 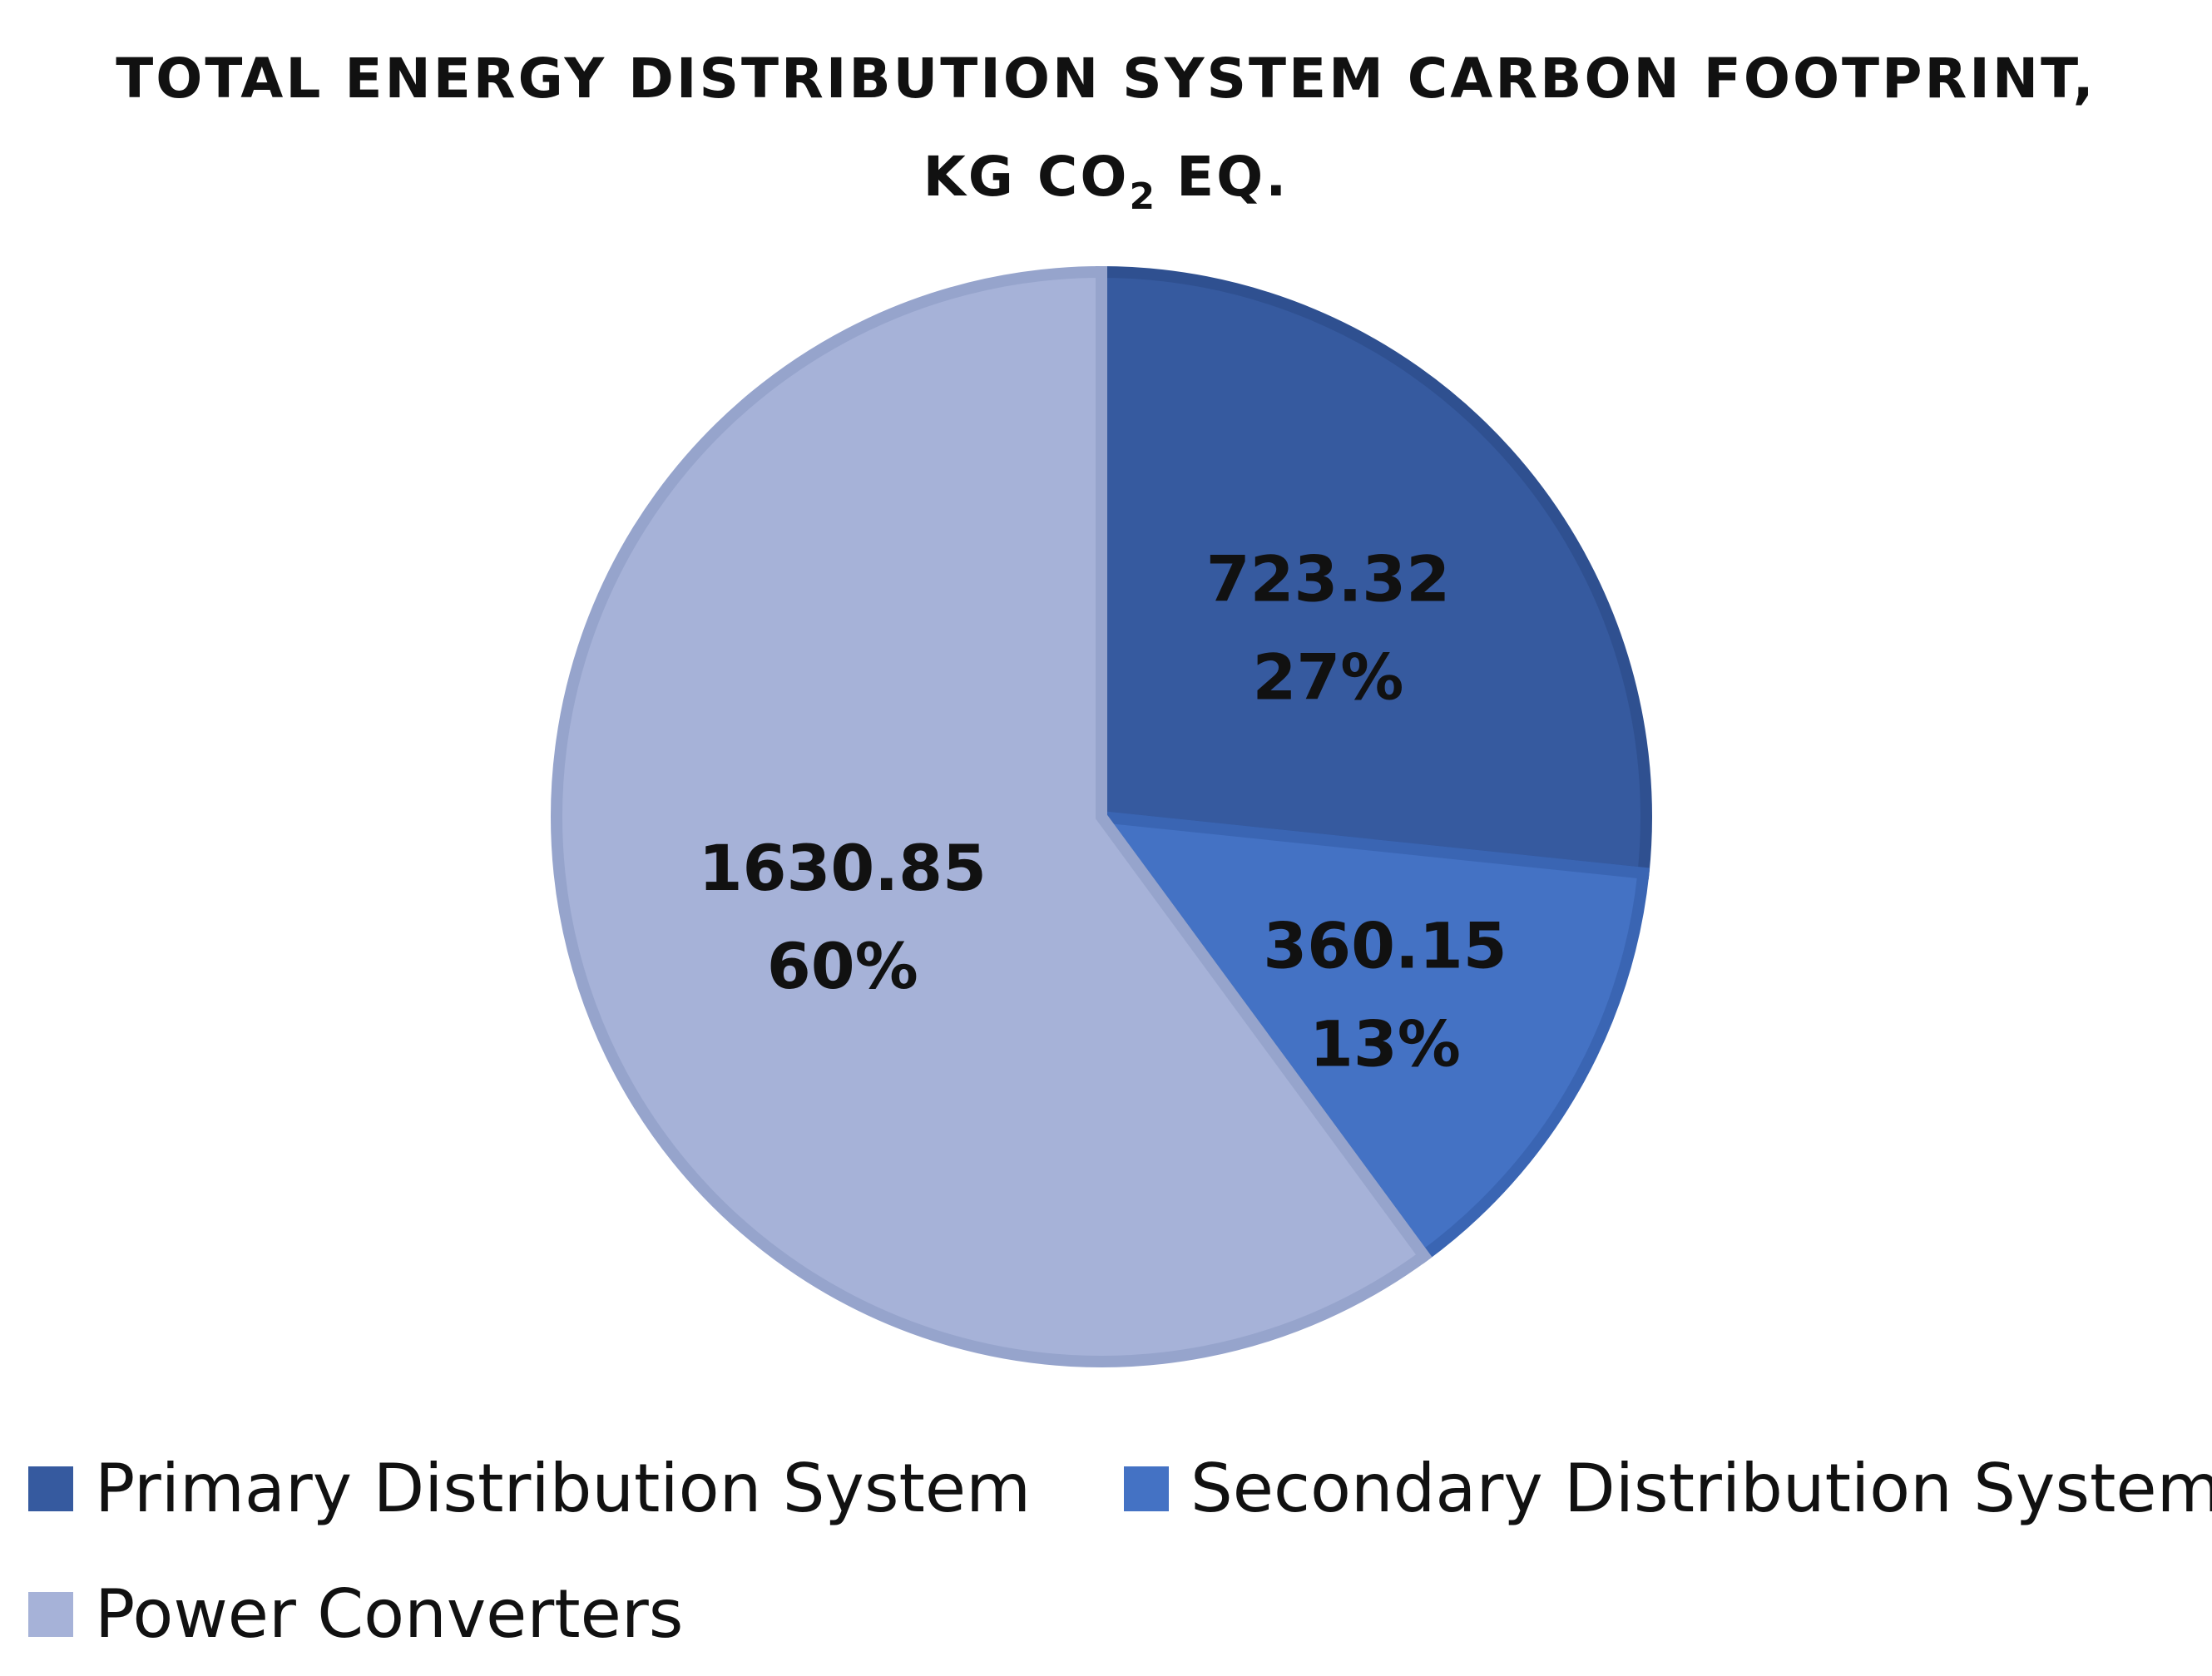 What do you see at coordinates (1142, 197) in the screenshot?
I see `chart-title-subscript: 2` at bounding box center [1142, 197].